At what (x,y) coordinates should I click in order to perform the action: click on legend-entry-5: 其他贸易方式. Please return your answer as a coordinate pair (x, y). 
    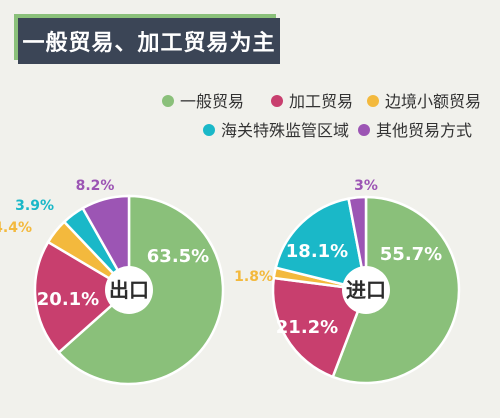
    Looking at the image, I should click on (415, 130).